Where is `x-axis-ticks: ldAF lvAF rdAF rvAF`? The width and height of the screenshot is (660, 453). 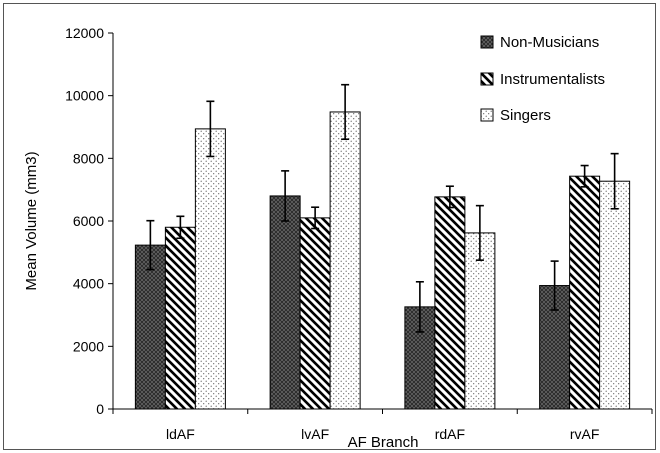 x-axis-ticks: ldAF lvAF rdAF rvAF is located at coordinates (382, 425).